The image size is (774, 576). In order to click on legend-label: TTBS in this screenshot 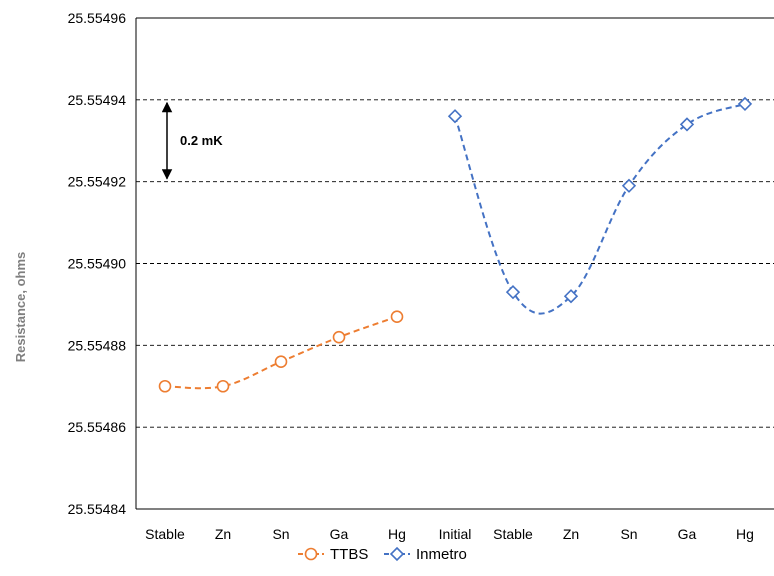, I will do `click(349, 554)`.